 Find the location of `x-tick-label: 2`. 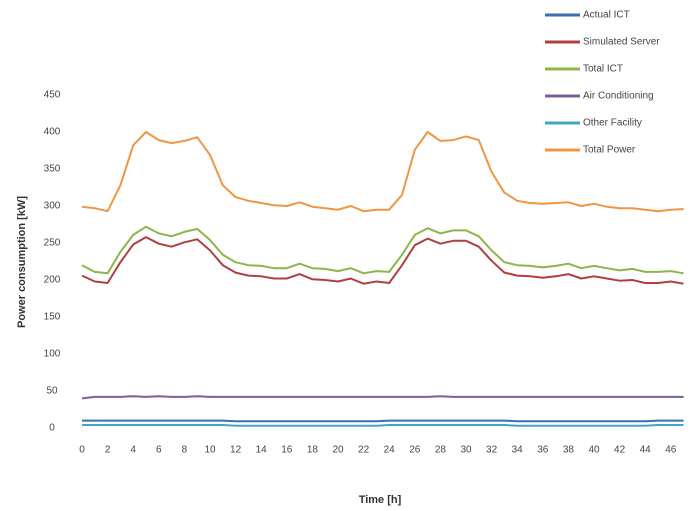

x-tick-label: 2 is located at coordinates (108, 450).